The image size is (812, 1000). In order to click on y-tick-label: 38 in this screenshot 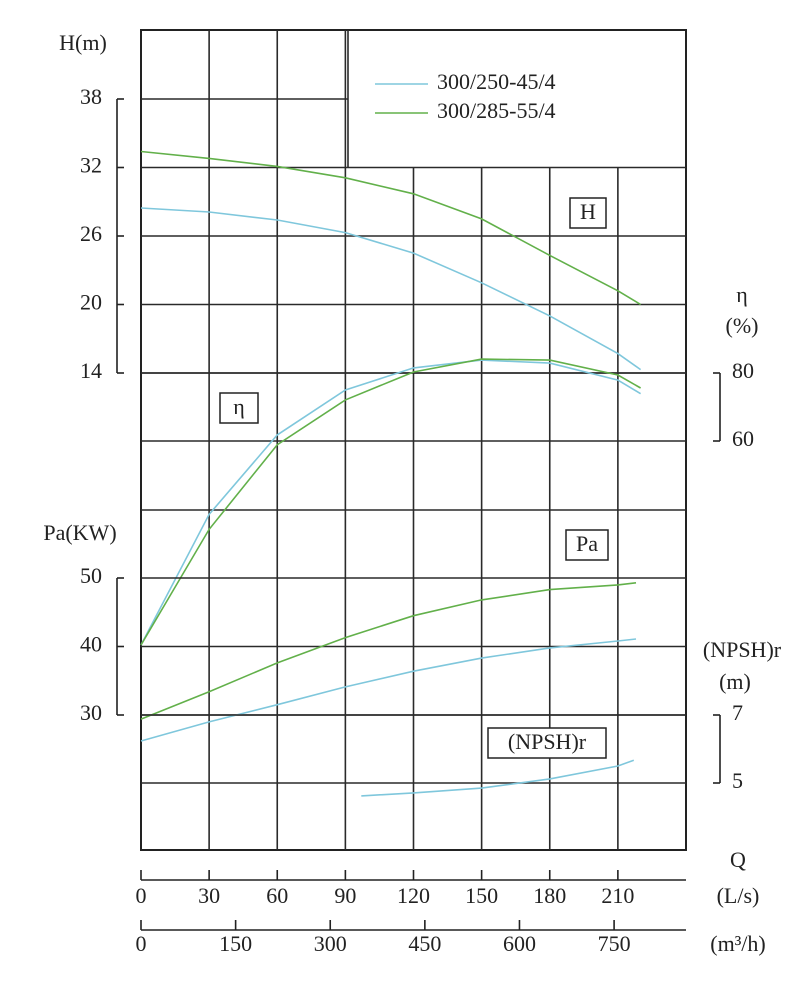, I will do `click(91, 96)`.